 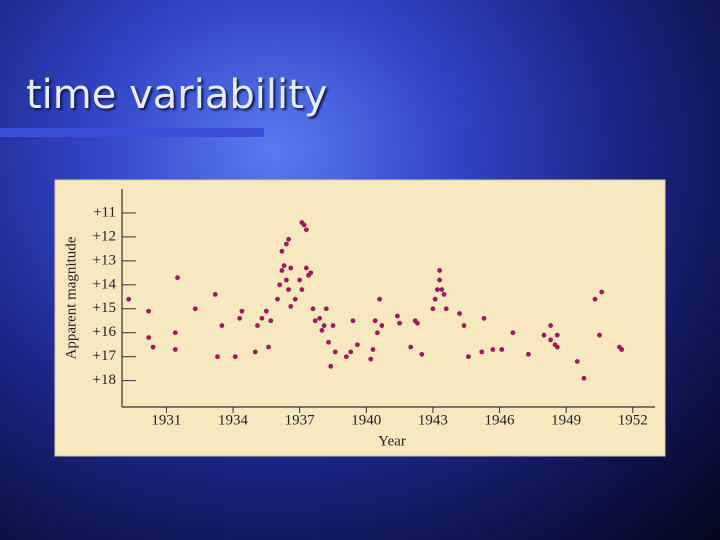 I want to click on x-tick-label: 1937, so click(x=300, y=420).